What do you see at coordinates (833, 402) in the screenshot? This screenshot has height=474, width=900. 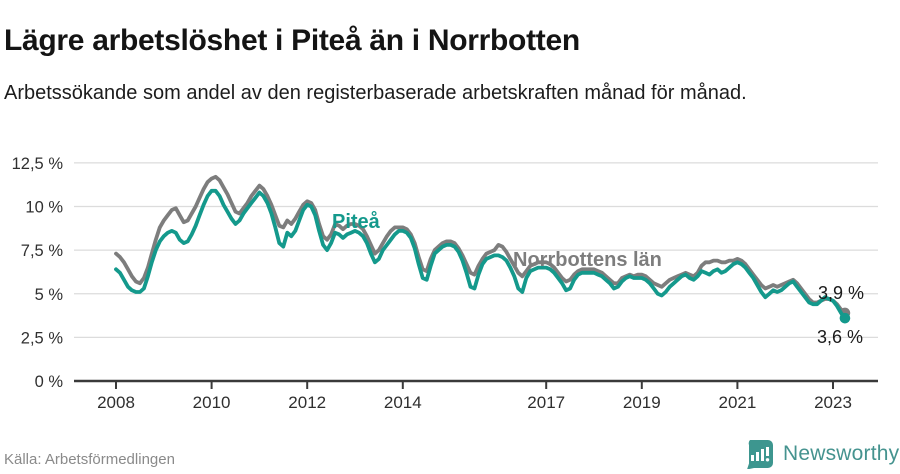 I see `x-axis-label: 2023` at bounding box center [833, 402].